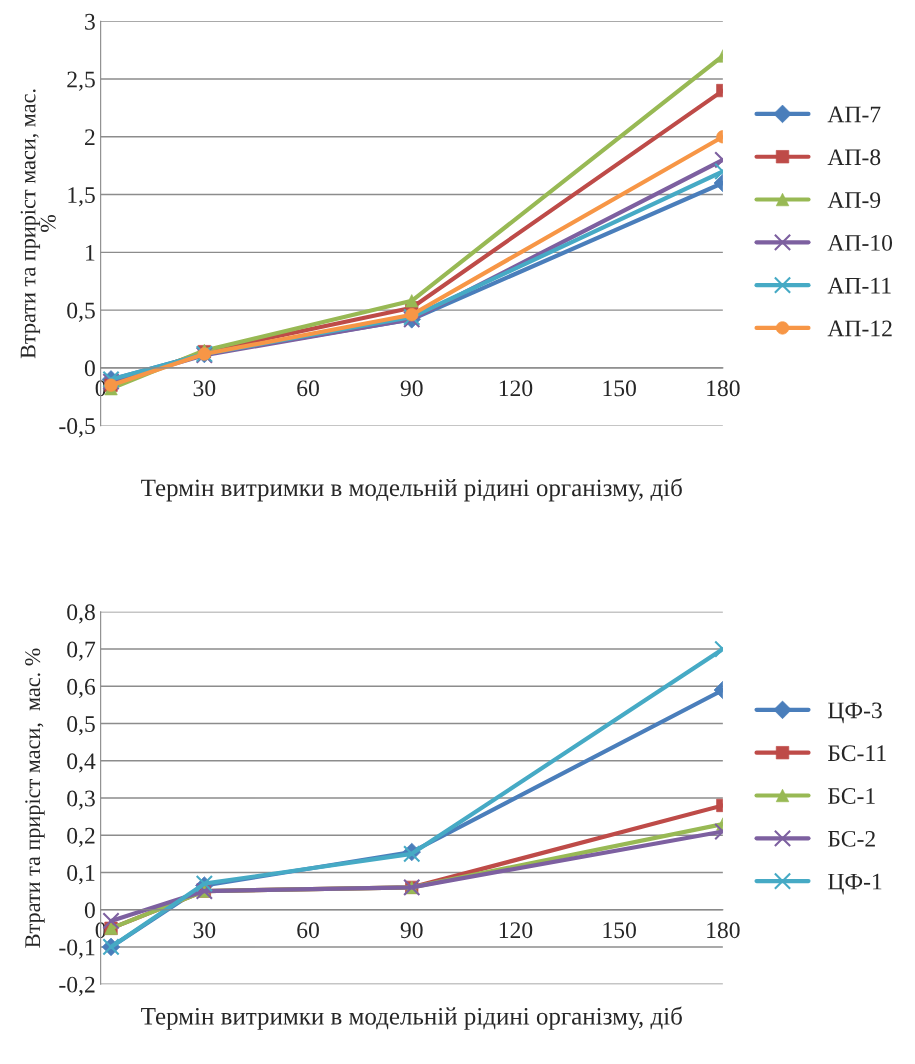  What do you see at coordinates (81, 651) in the screenshot?
I see `y-tick-label: 0,7` at bounding box center [81, 651].